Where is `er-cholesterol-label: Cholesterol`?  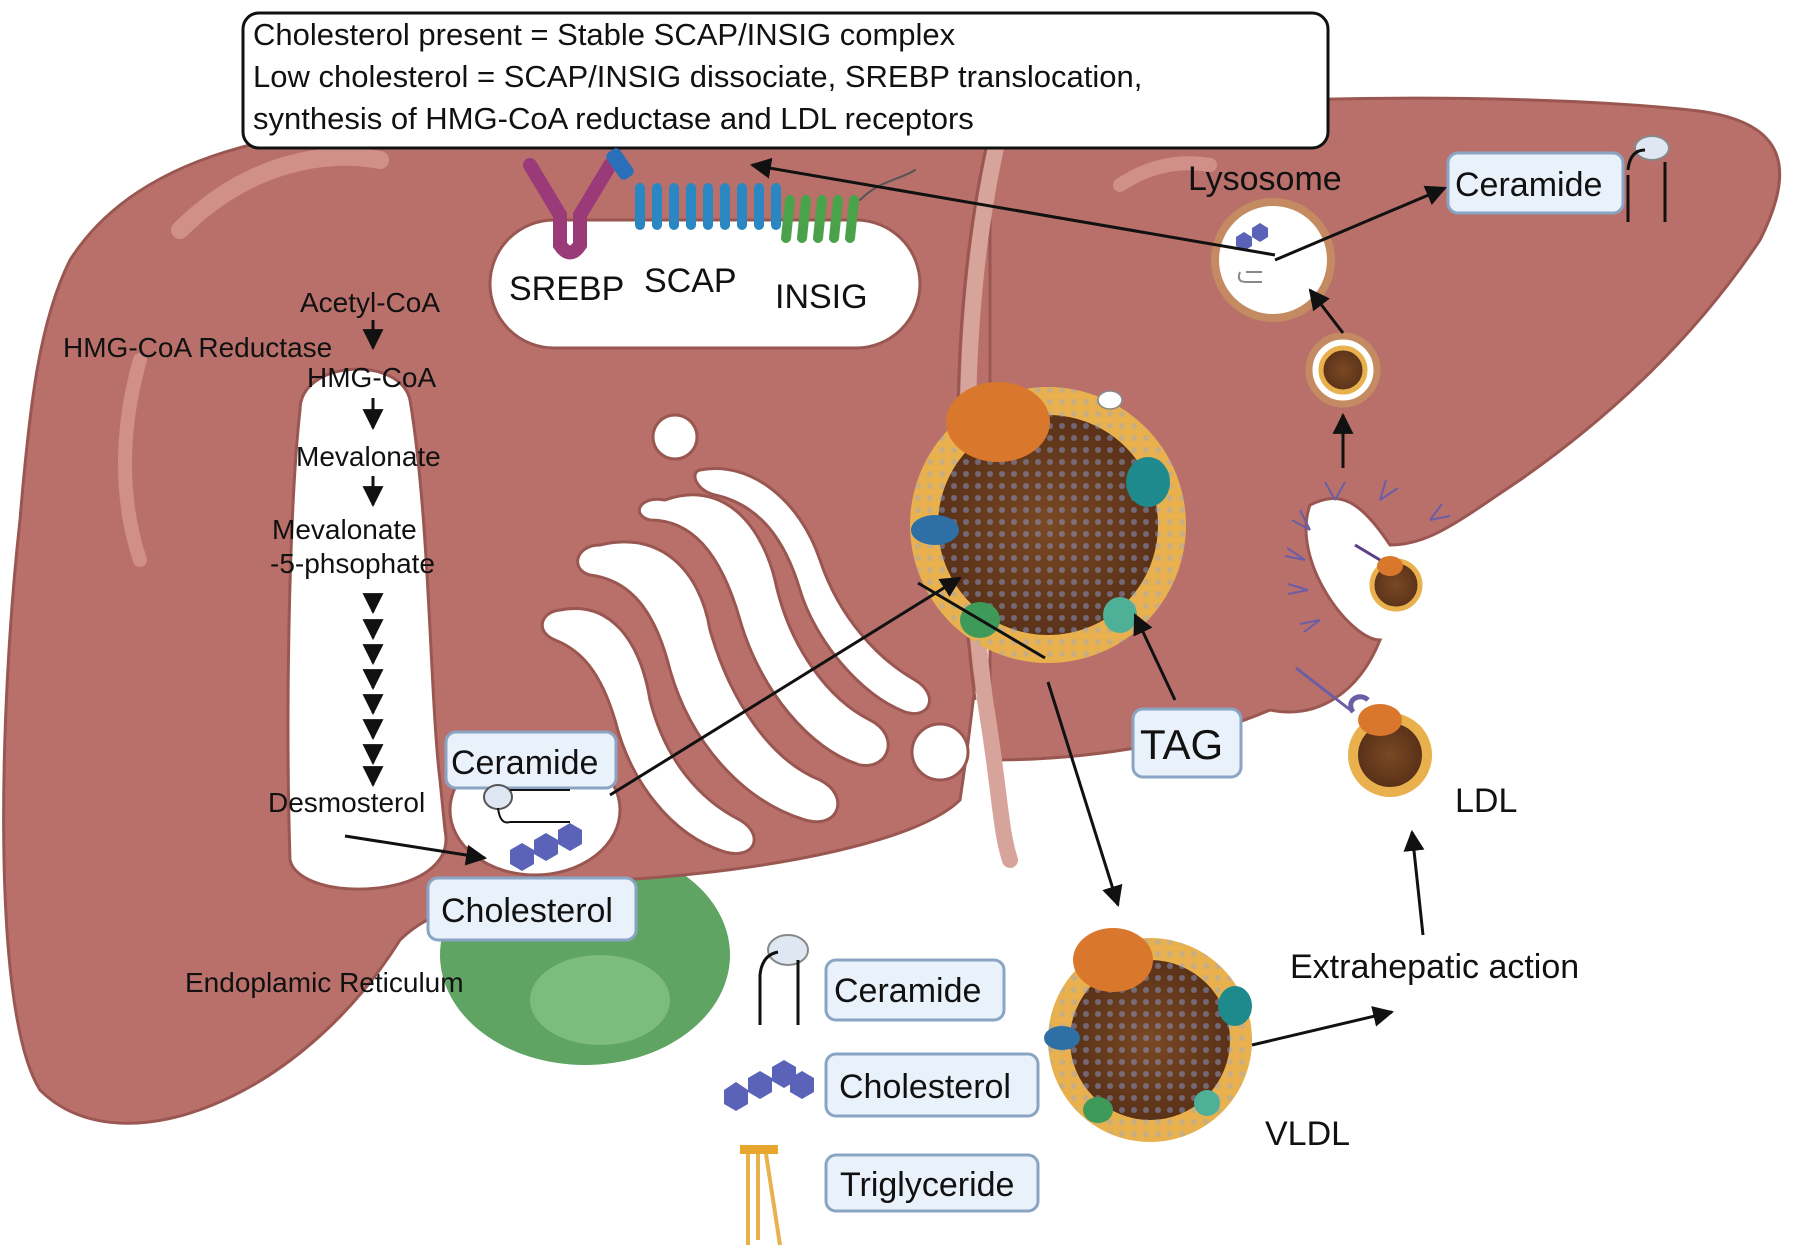 er-cholesterol-label: Cholesterol is located at coordinates (527, 911).